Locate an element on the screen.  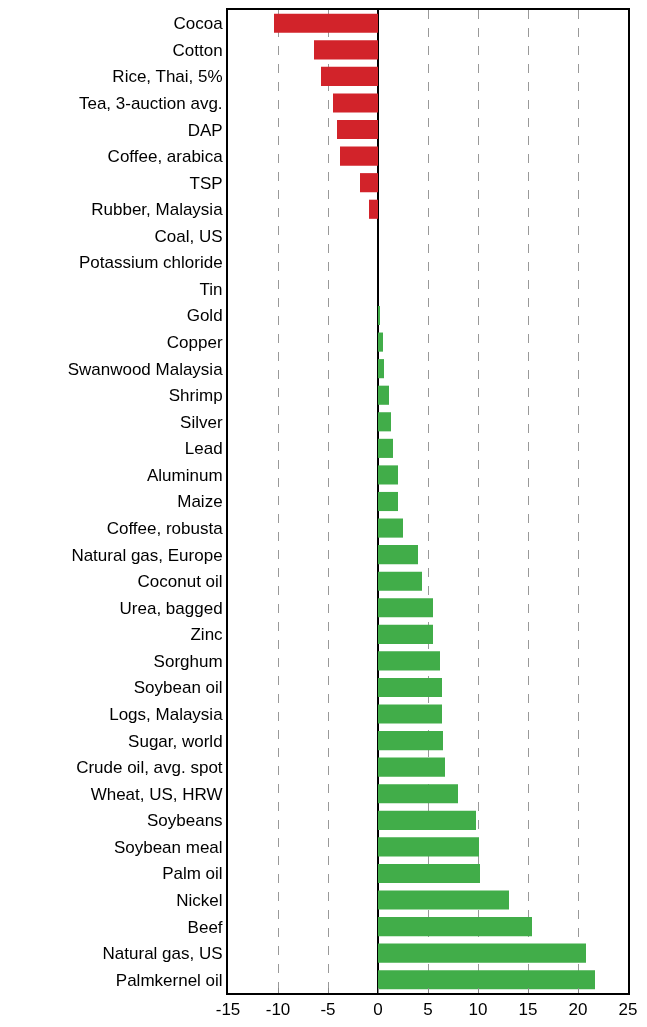
y-tick-label: Cocoa is located at coordinates (198, 24).